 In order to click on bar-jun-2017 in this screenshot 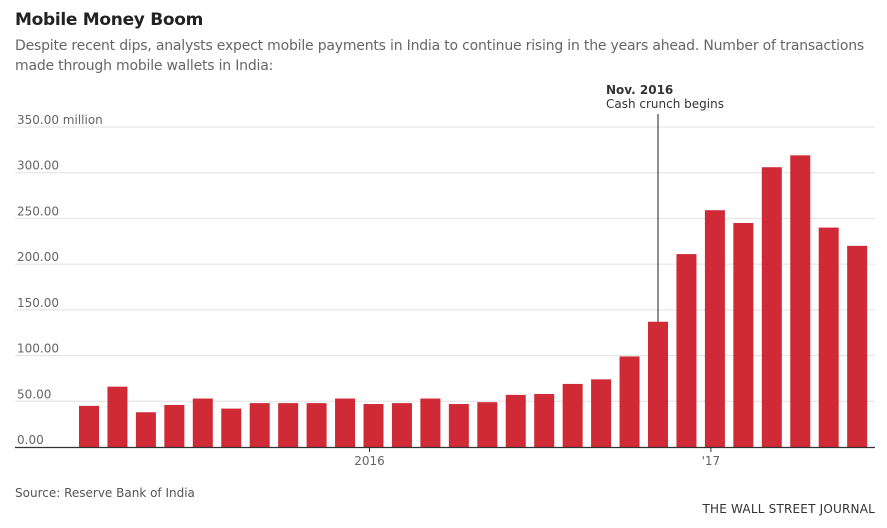, I will do `click(857, 346)`.